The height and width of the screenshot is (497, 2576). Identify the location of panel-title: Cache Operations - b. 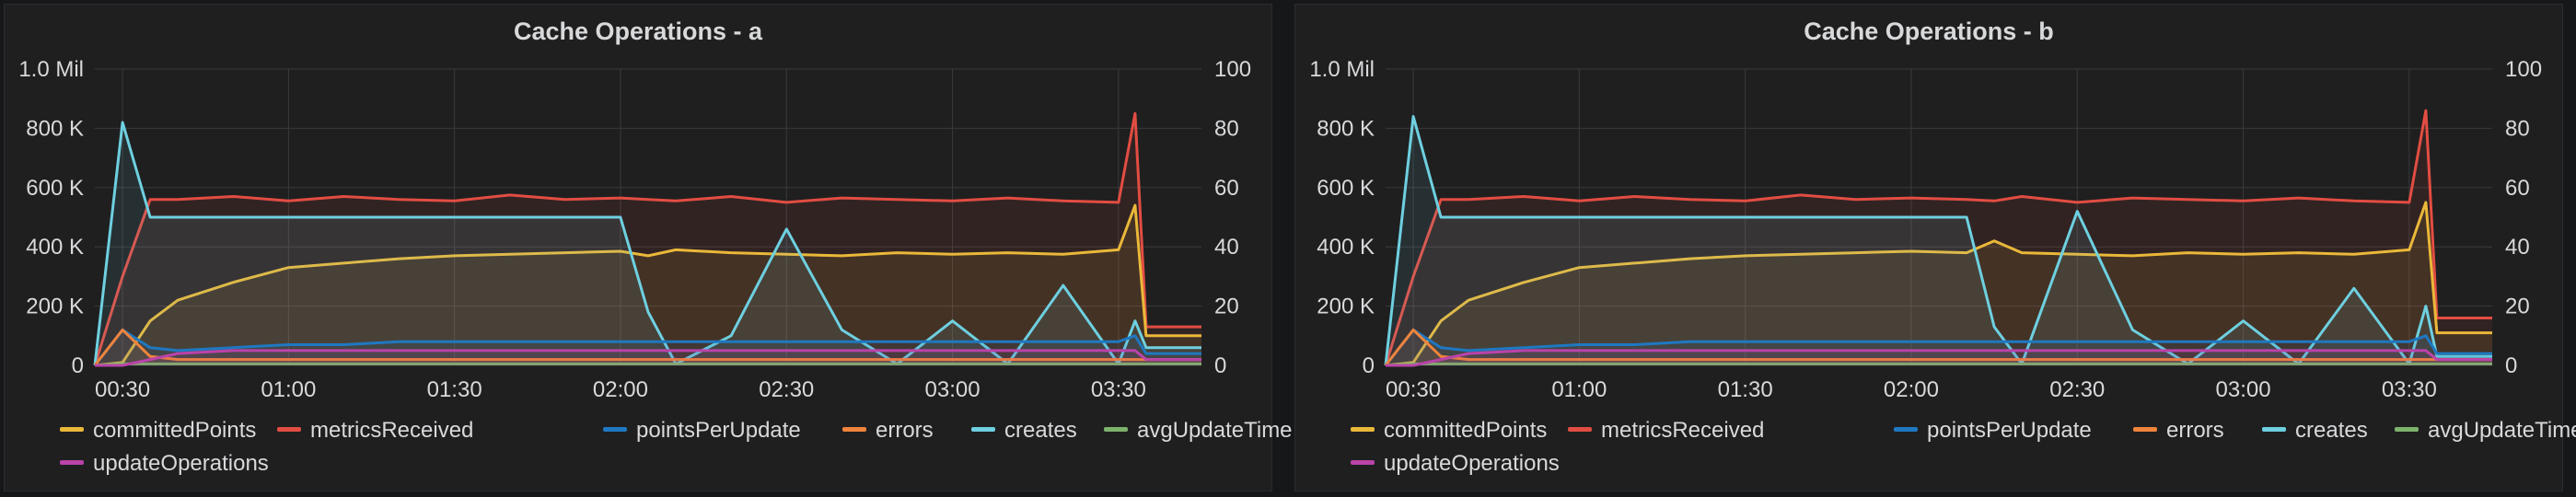
(1929, 31).